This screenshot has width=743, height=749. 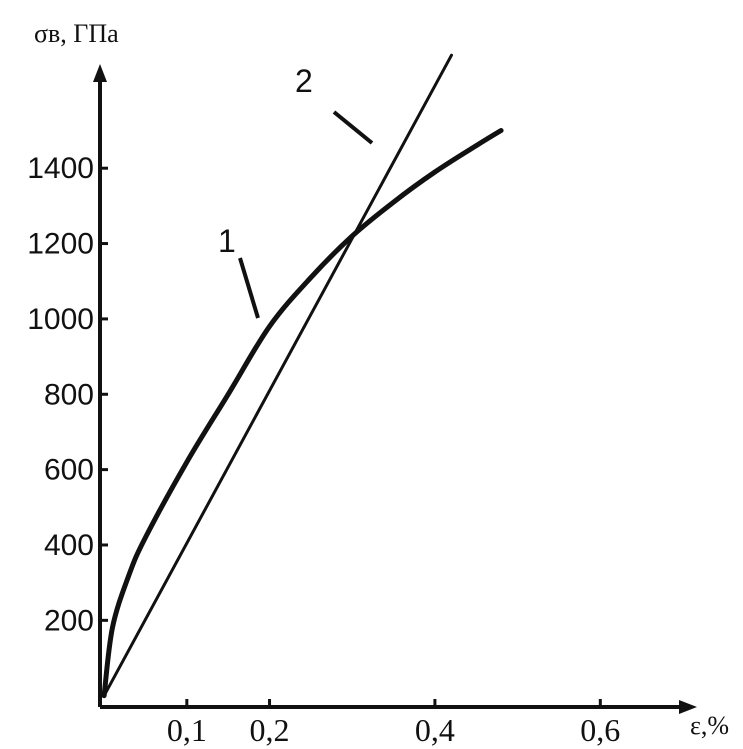 What do you see at coordinates (249, 288) in the screenshot?
I see `curve-1-leader-line` at bounding box center [249, 288].